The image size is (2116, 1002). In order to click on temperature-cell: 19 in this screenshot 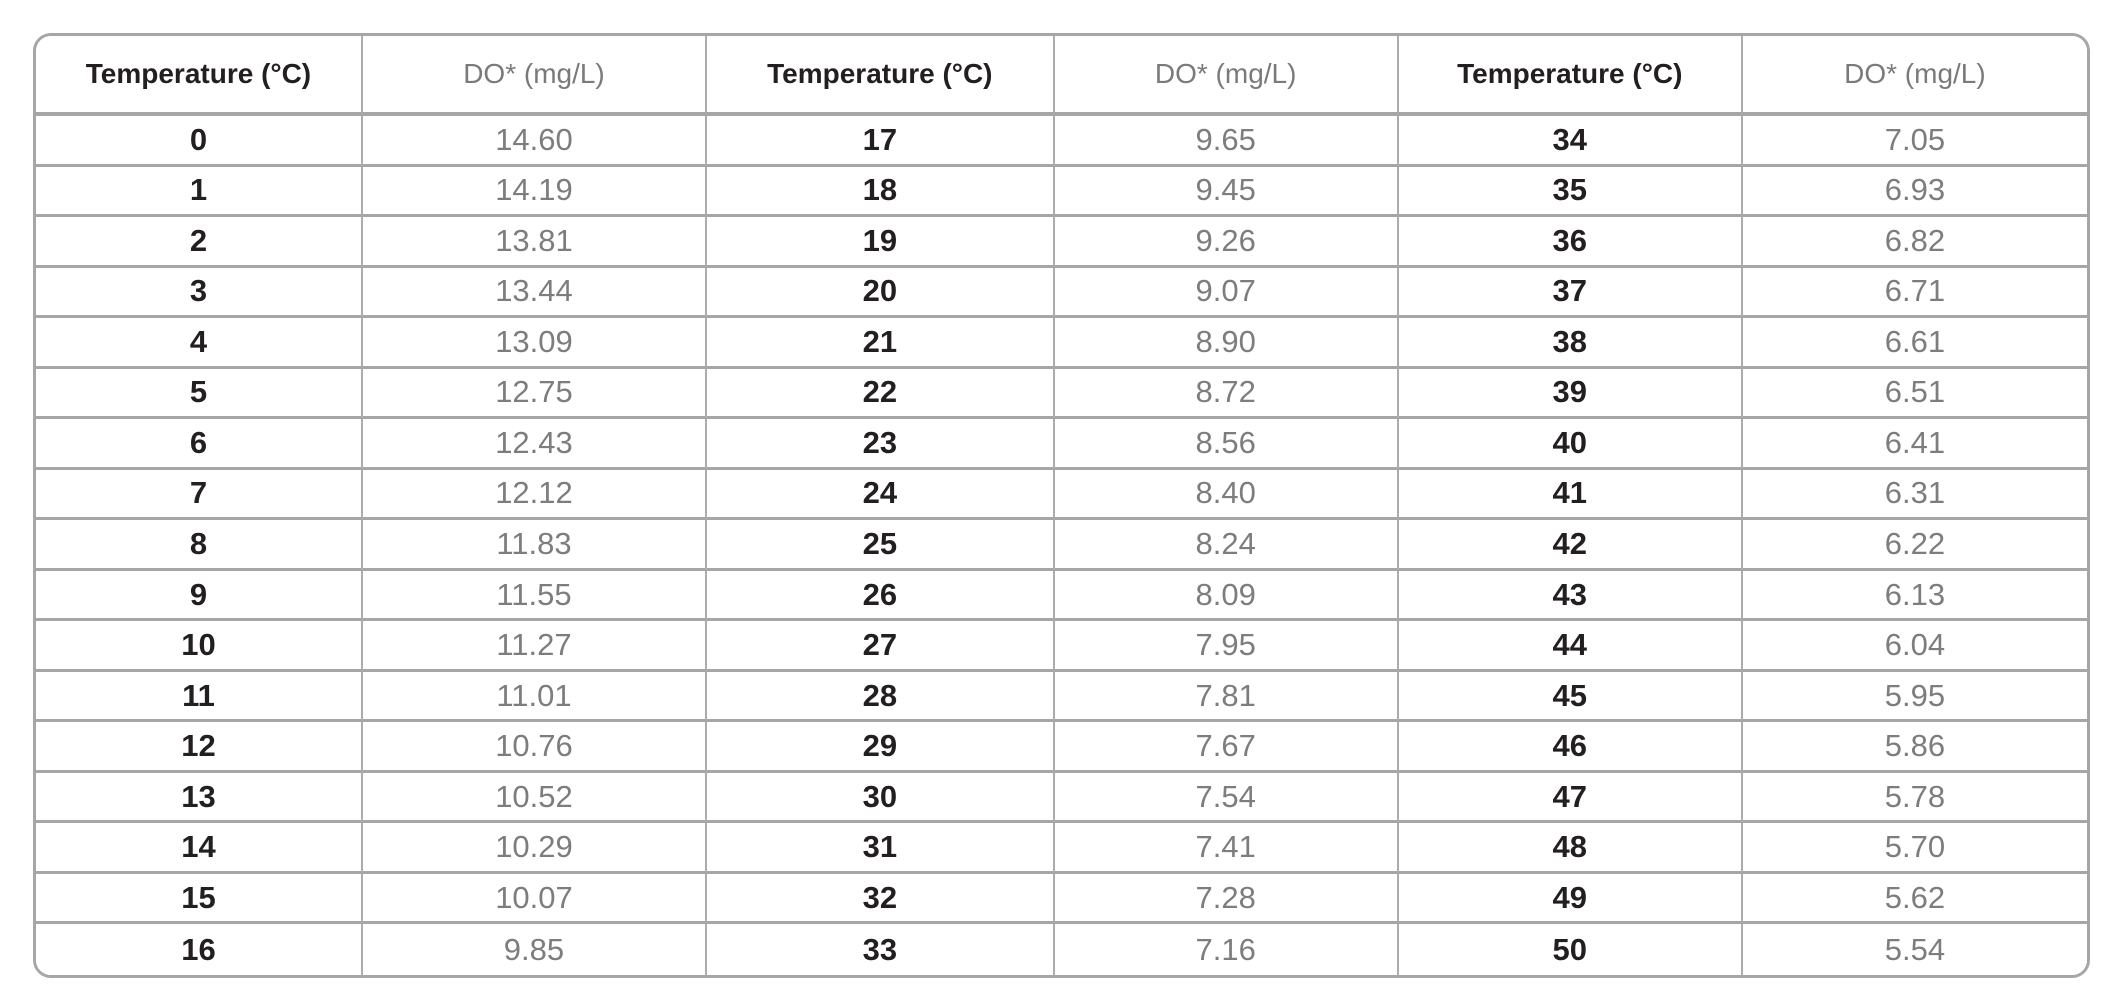, I will do `click(881, 242)`.